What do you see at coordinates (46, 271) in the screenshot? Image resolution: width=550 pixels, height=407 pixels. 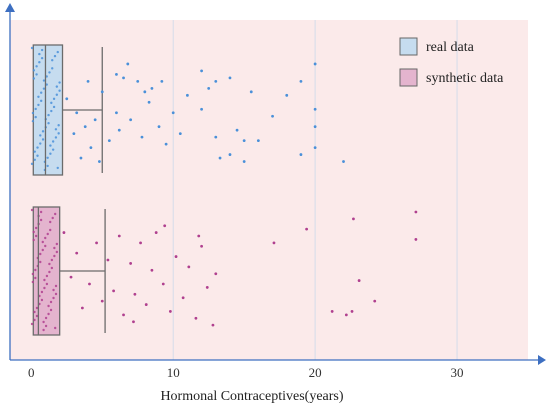 I see `box` at bounding box center [46, 271].